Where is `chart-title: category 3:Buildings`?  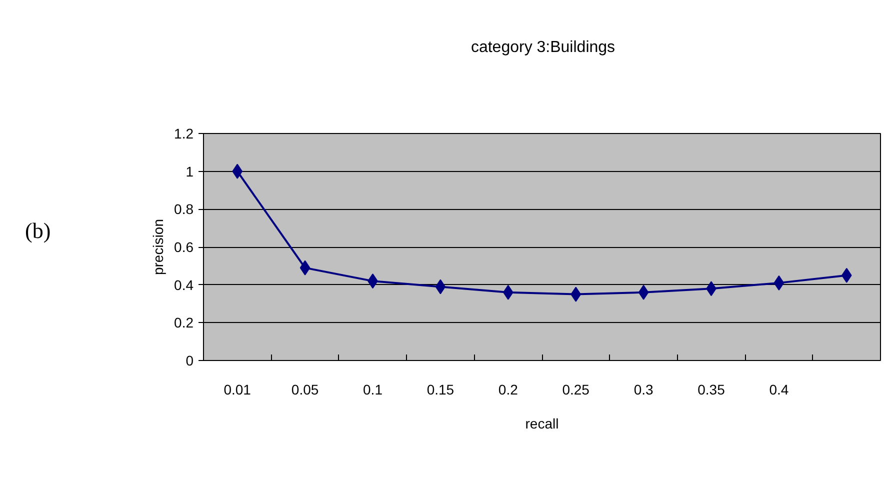 chart-title: category 3:Buildings is located at coordinates (543, 48).